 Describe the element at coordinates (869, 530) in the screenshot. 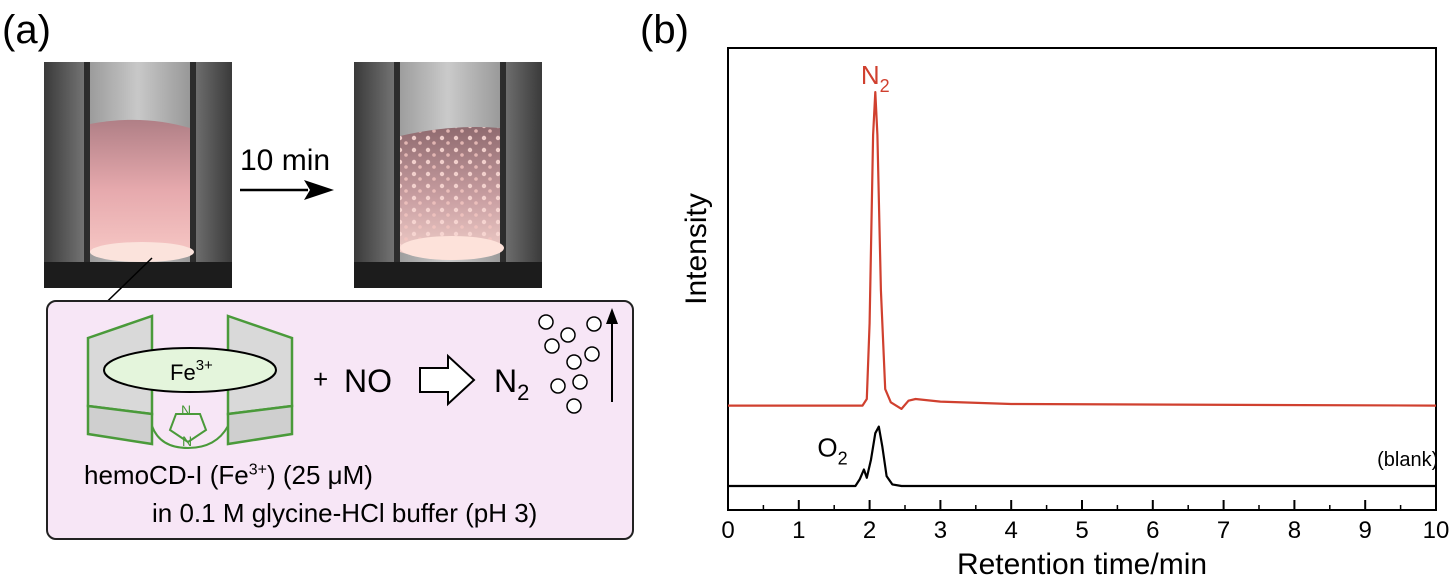

I see `x-tick-label: 2` at that location.